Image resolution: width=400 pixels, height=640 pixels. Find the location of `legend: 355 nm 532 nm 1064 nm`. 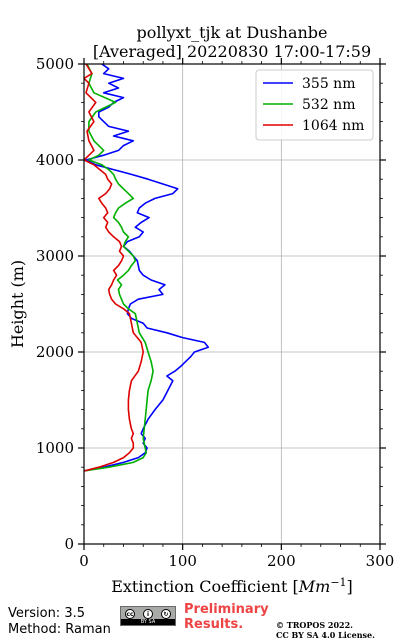

legend: 355 nm 532 nm 1064 nm is located at coordinates (314, 105).